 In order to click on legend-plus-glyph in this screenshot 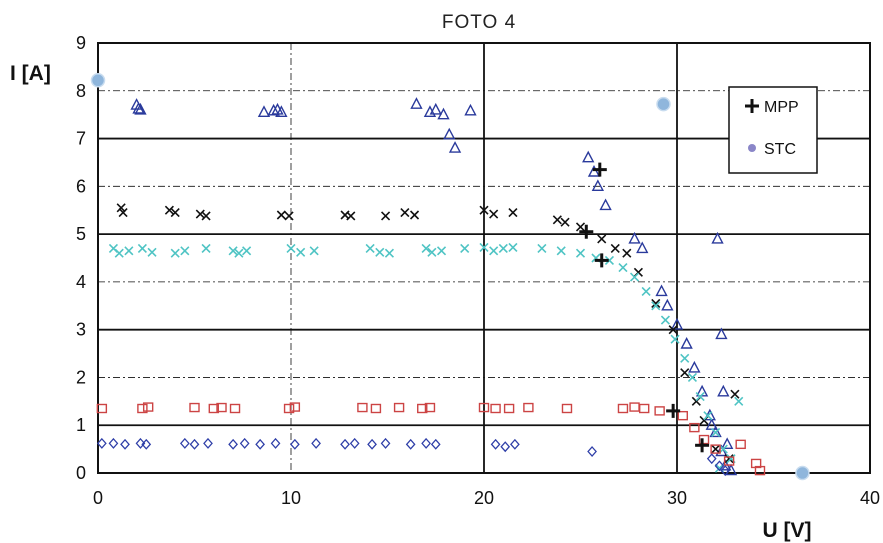, I will do `click(752, 106)`.